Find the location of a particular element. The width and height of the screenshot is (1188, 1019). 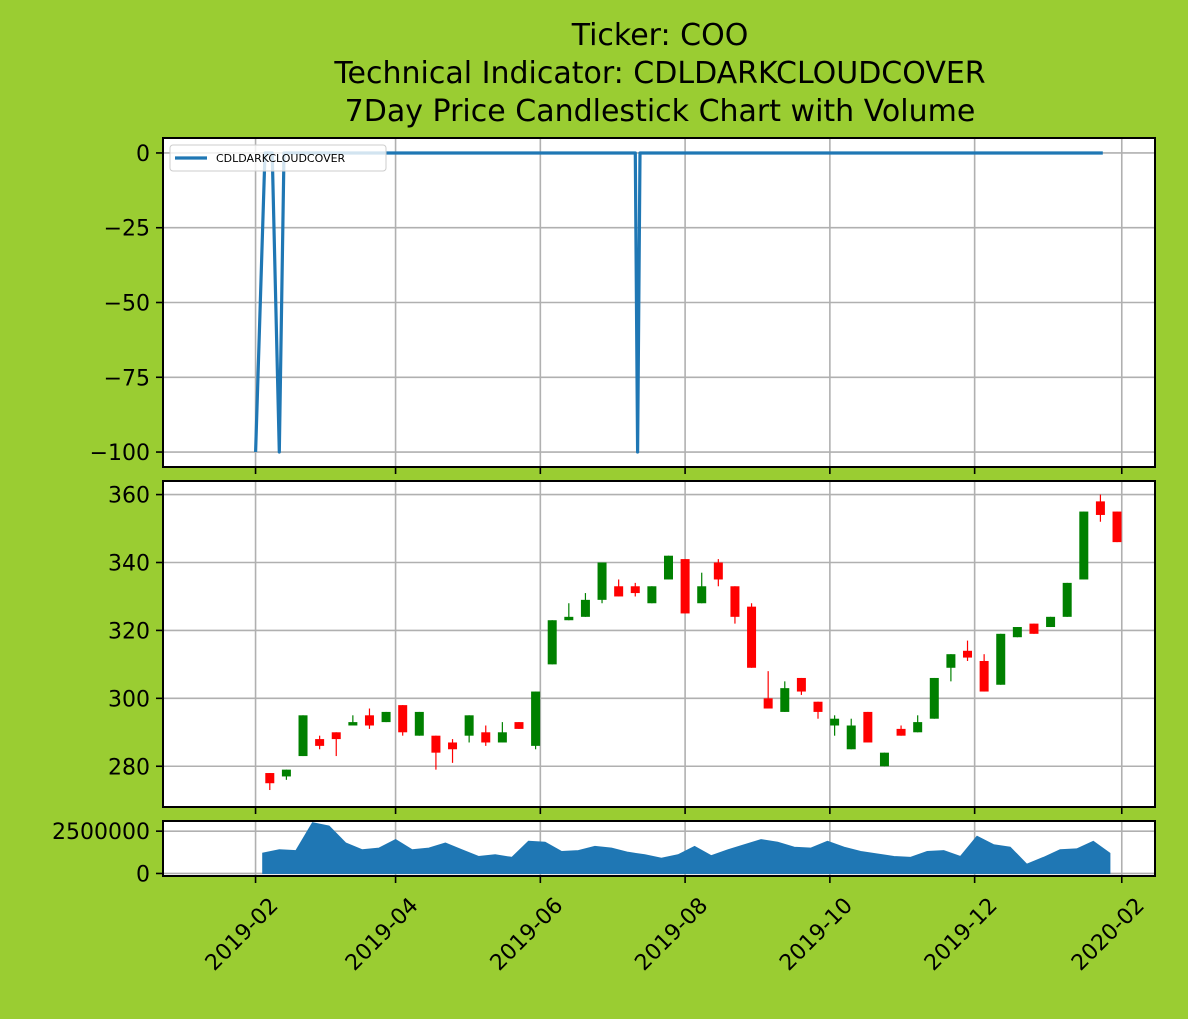

indicator-ytick-label-3: −75 is located at coordinates (127, 378).